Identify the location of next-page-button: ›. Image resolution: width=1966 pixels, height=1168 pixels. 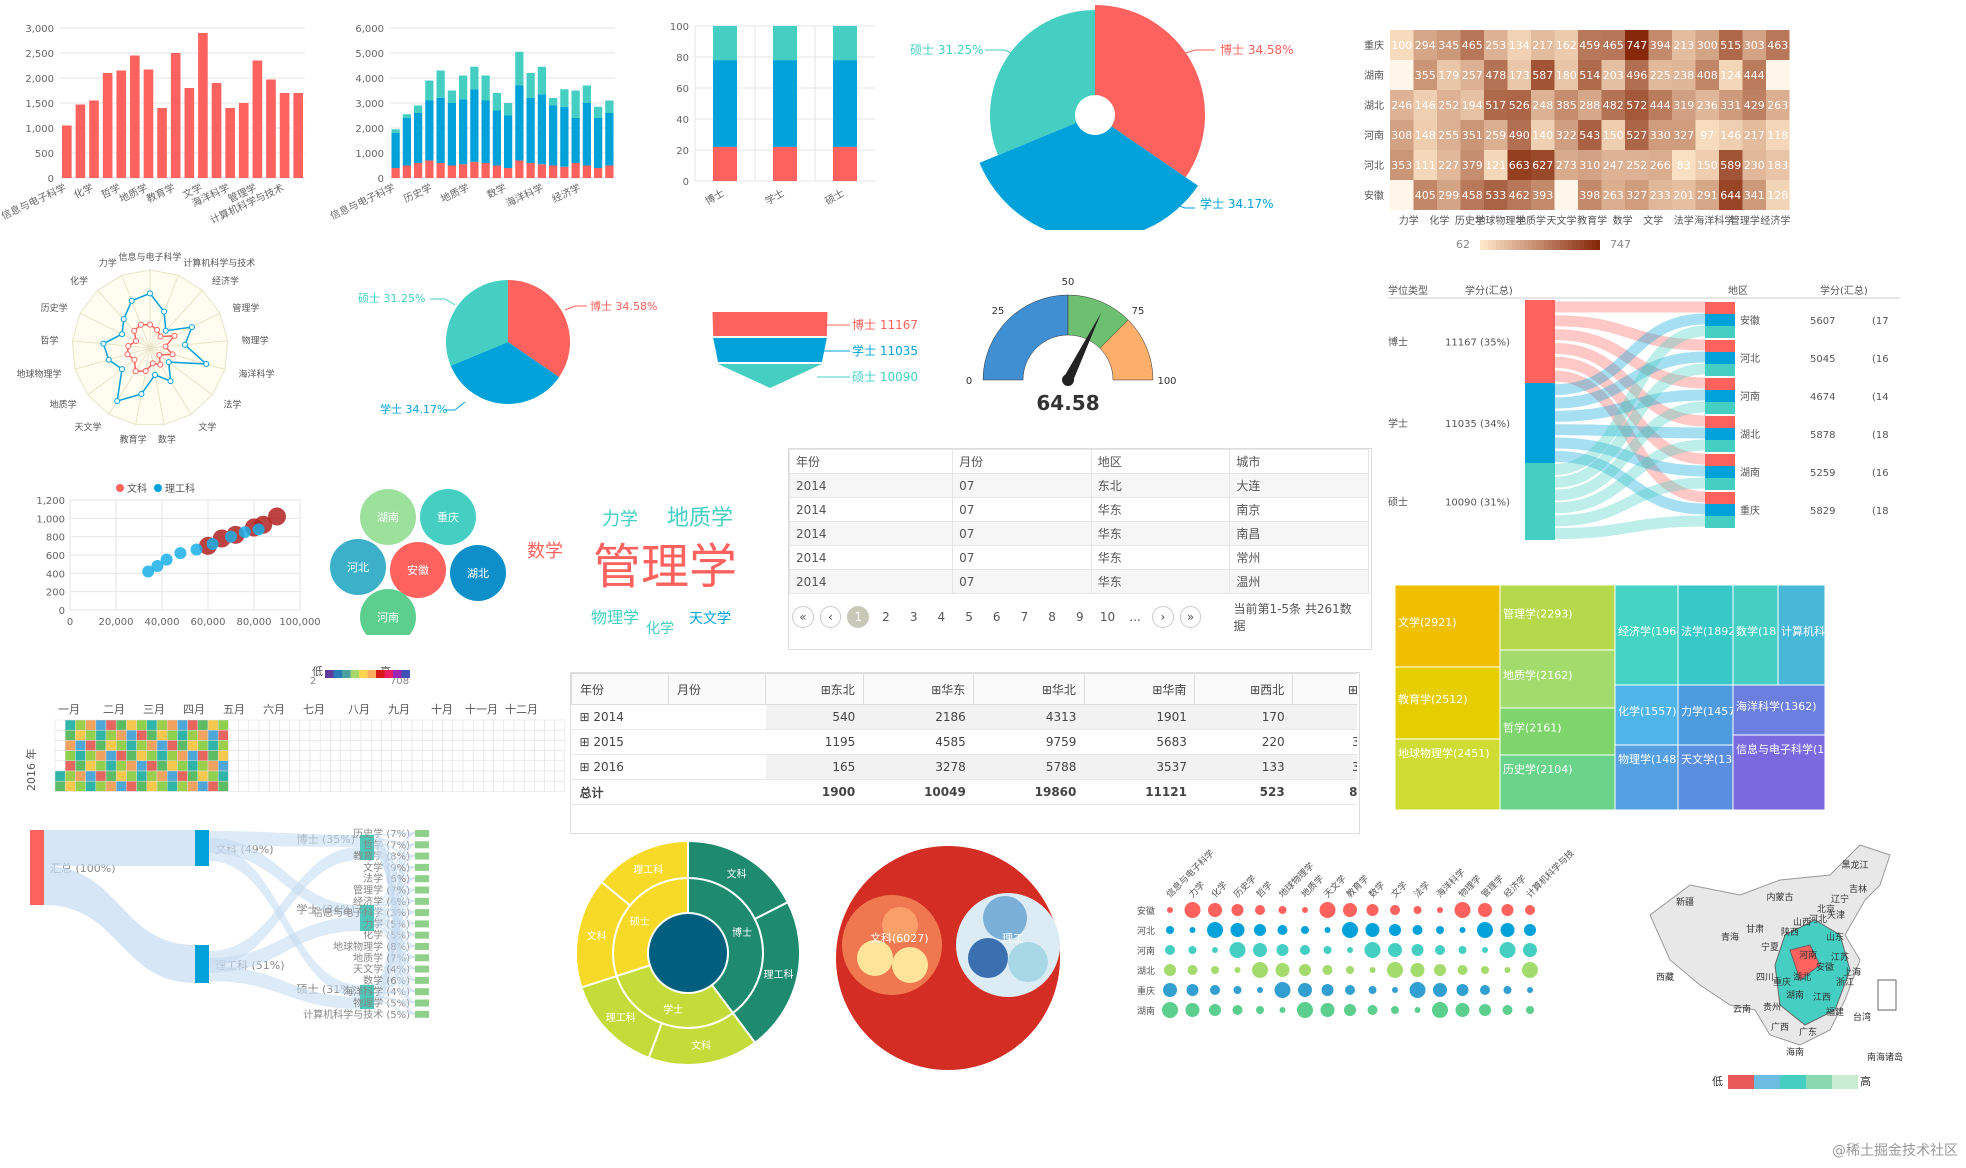
(1163, 617).